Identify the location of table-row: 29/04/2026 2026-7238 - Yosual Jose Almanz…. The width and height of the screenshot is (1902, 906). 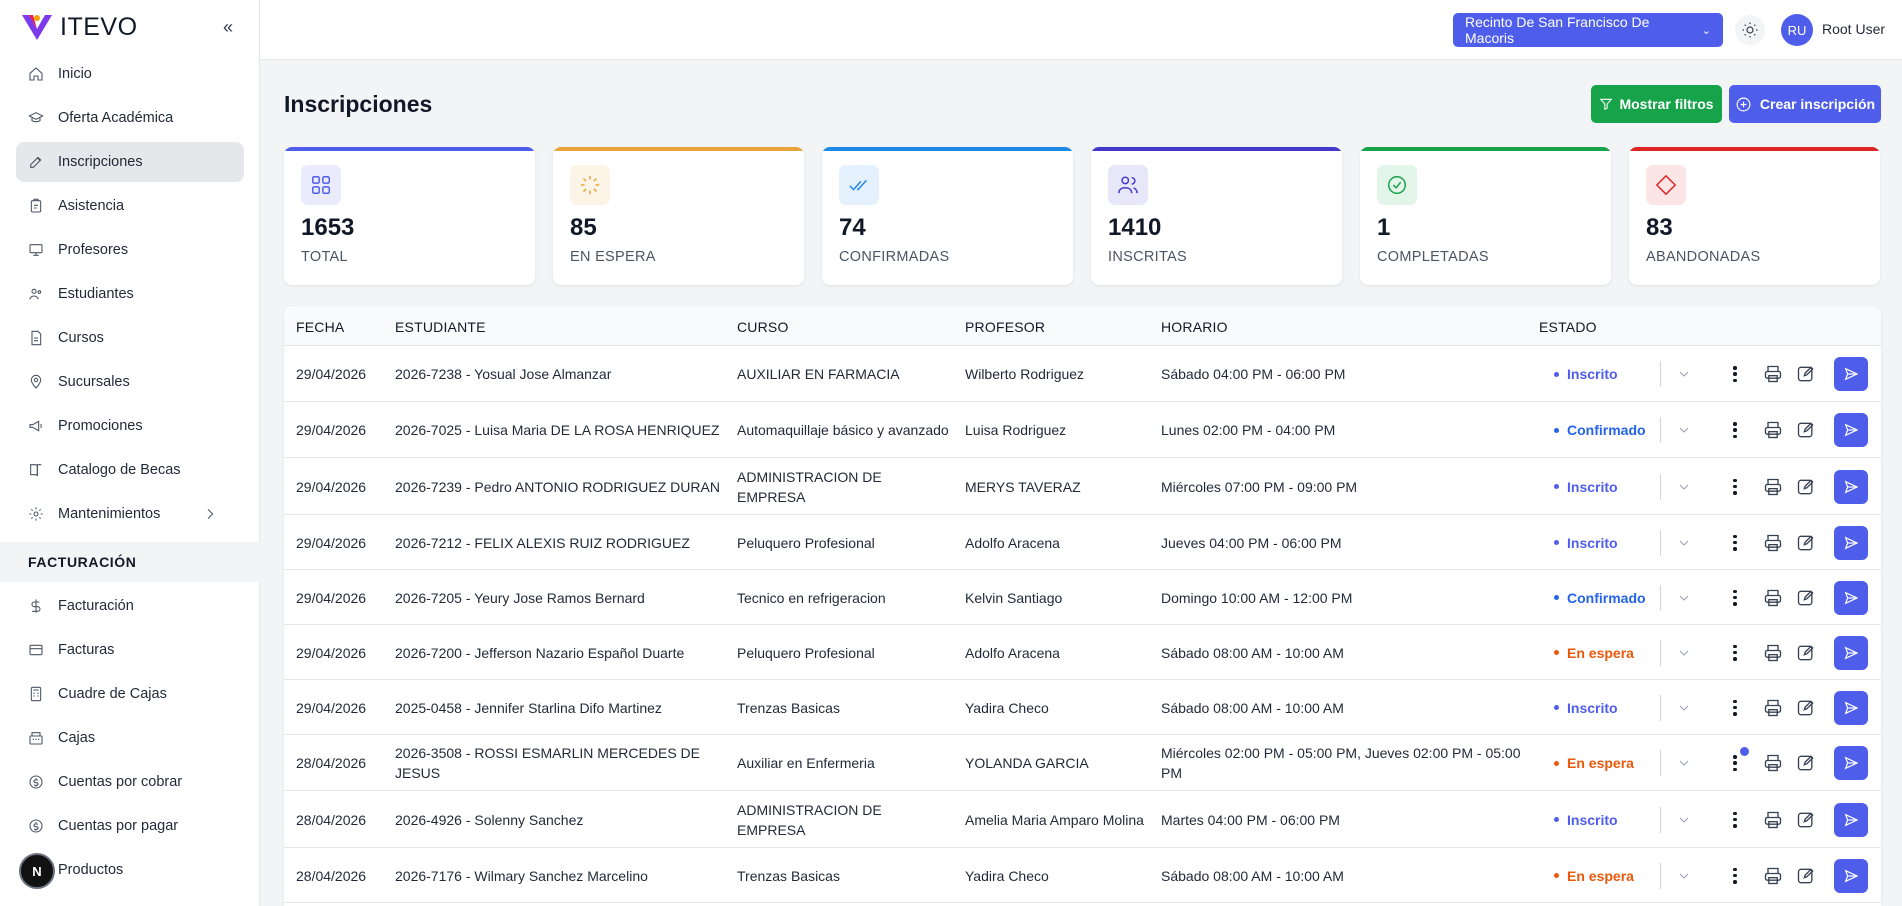
(1082, 374).